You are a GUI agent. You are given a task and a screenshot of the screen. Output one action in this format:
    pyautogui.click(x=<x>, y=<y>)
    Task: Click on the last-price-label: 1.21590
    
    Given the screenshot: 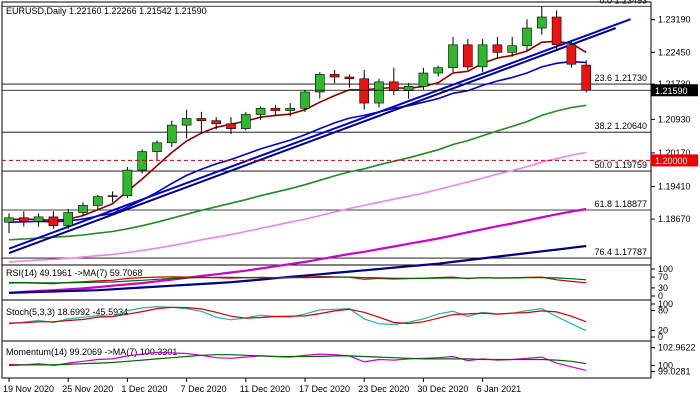 What is the action you would take?
    pyautogui.click(x=671, y=91)
    